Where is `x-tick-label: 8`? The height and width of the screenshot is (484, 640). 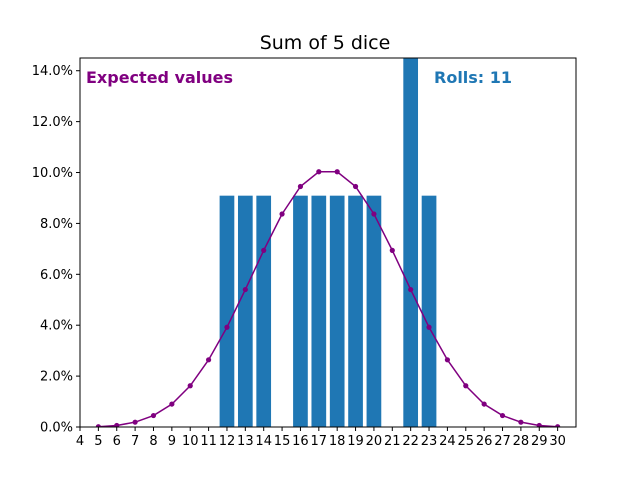 x-tick-label: 8 is located at coordinates (153, 441).